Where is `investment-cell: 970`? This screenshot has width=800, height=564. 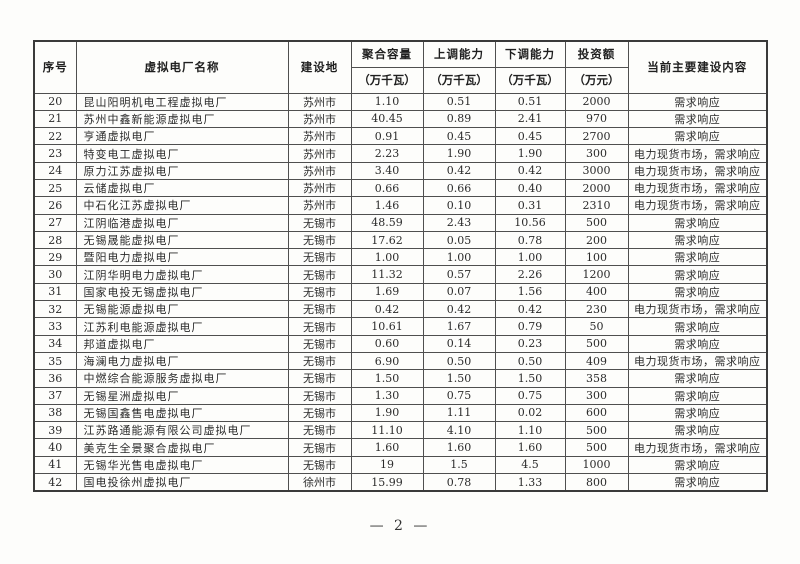 investment-cell: 970 is located at coordinates (596, 119).